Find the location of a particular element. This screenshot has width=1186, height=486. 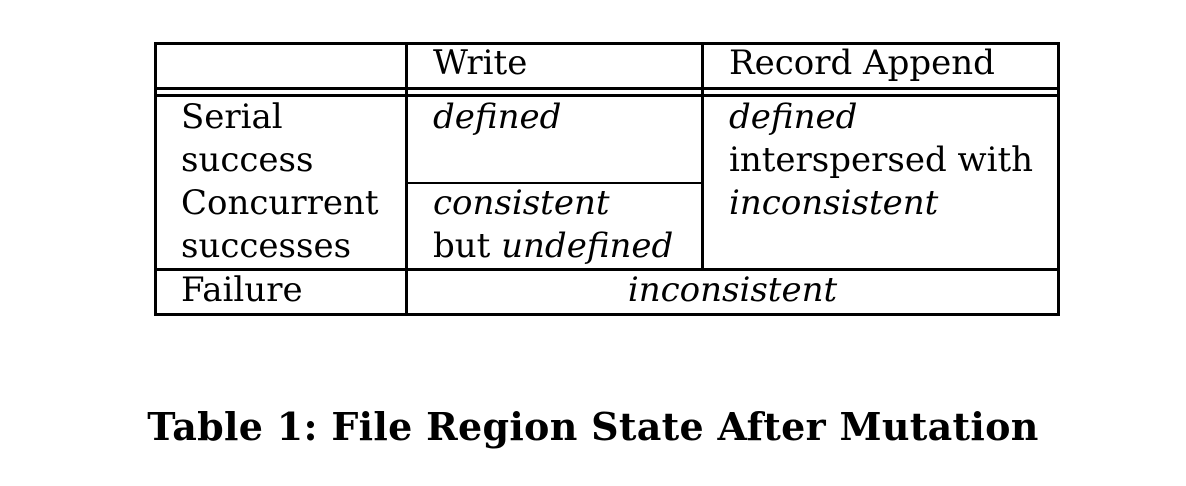

failure-merged-inconsistent: inconsistent is located at coordinates (732, 290).